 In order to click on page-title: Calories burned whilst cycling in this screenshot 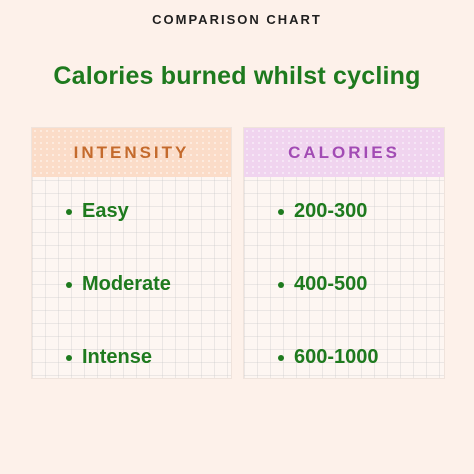, I will do `click(237, 76)`.